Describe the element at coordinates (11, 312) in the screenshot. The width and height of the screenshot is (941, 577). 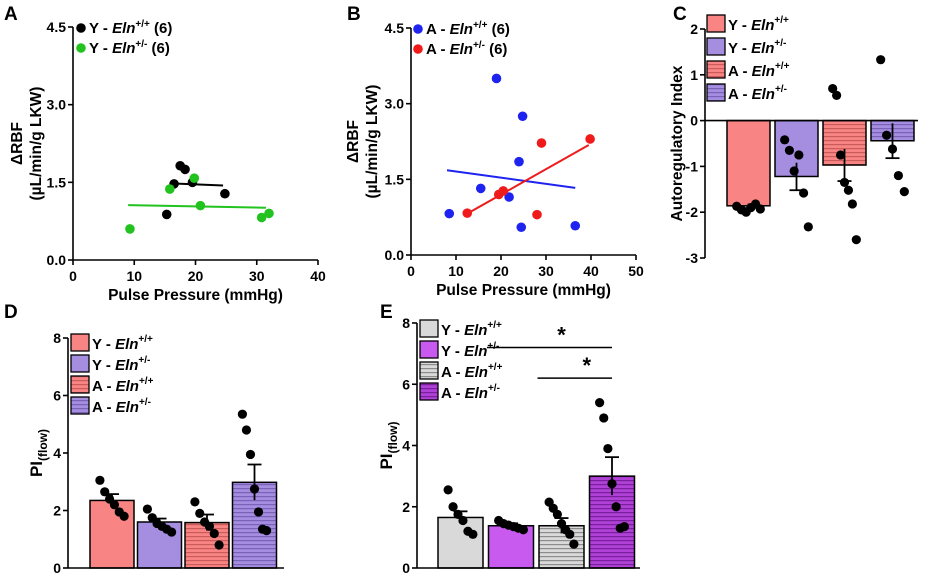
I see `panel-label-d: D` at that location.